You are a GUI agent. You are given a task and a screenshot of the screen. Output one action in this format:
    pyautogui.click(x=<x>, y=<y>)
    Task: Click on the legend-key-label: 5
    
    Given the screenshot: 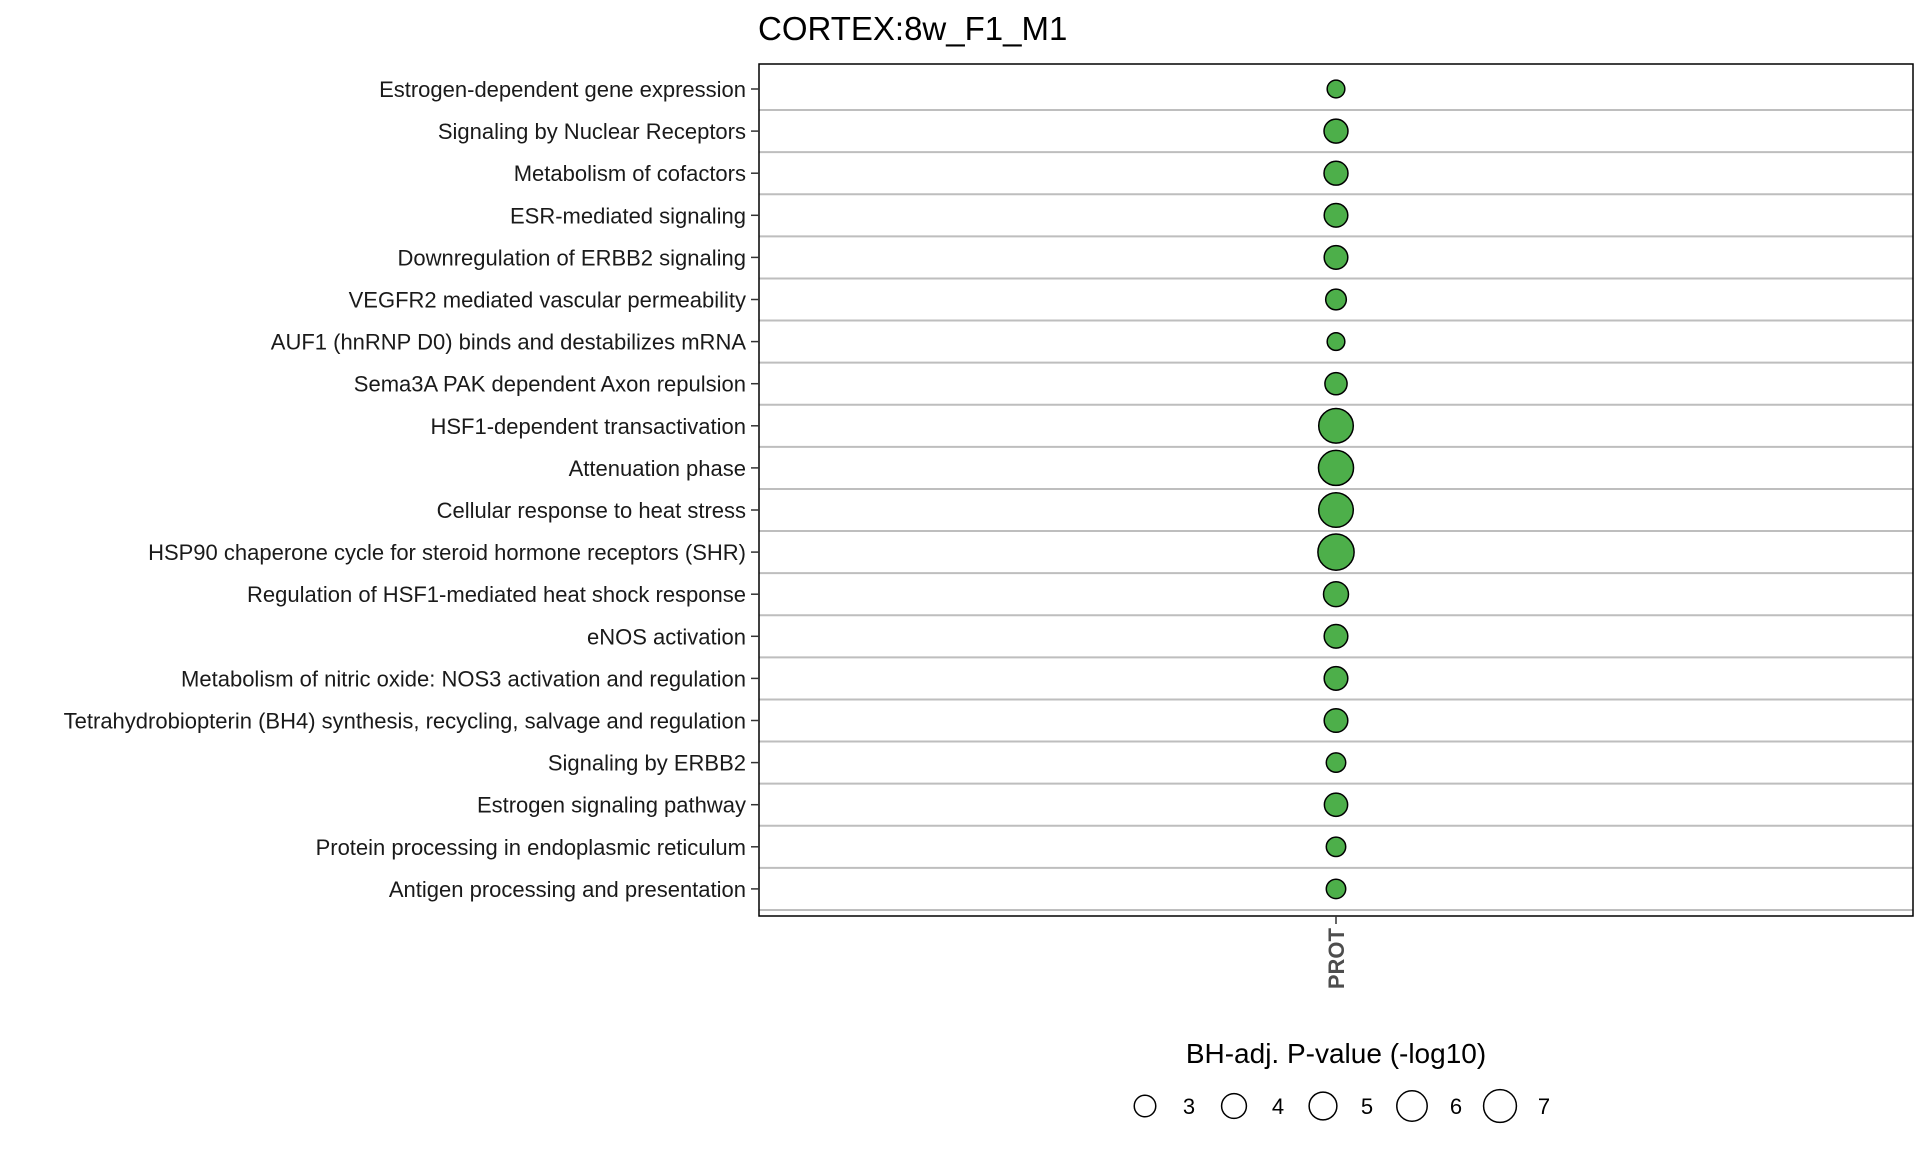 What is the action you would take?
    pyautogui.click(x=1367, y=1106)
    